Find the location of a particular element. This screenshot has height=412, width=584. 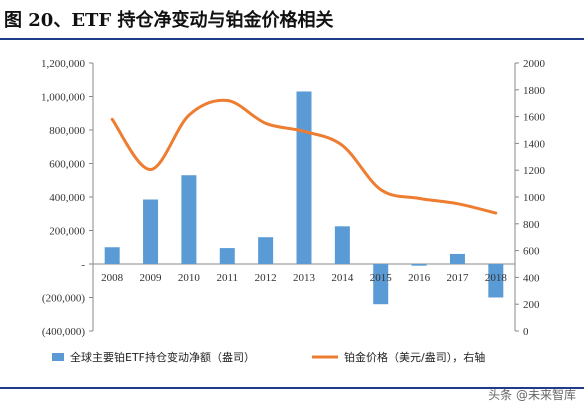

left-tick-label: 200,000 is located at coordinates (67, 232).